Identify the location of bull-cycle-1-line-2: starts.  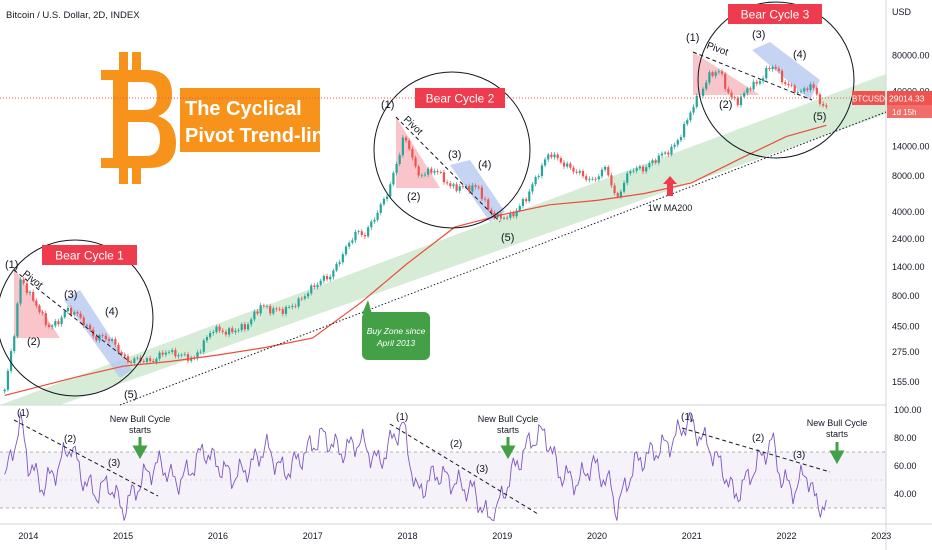
(140, 430).